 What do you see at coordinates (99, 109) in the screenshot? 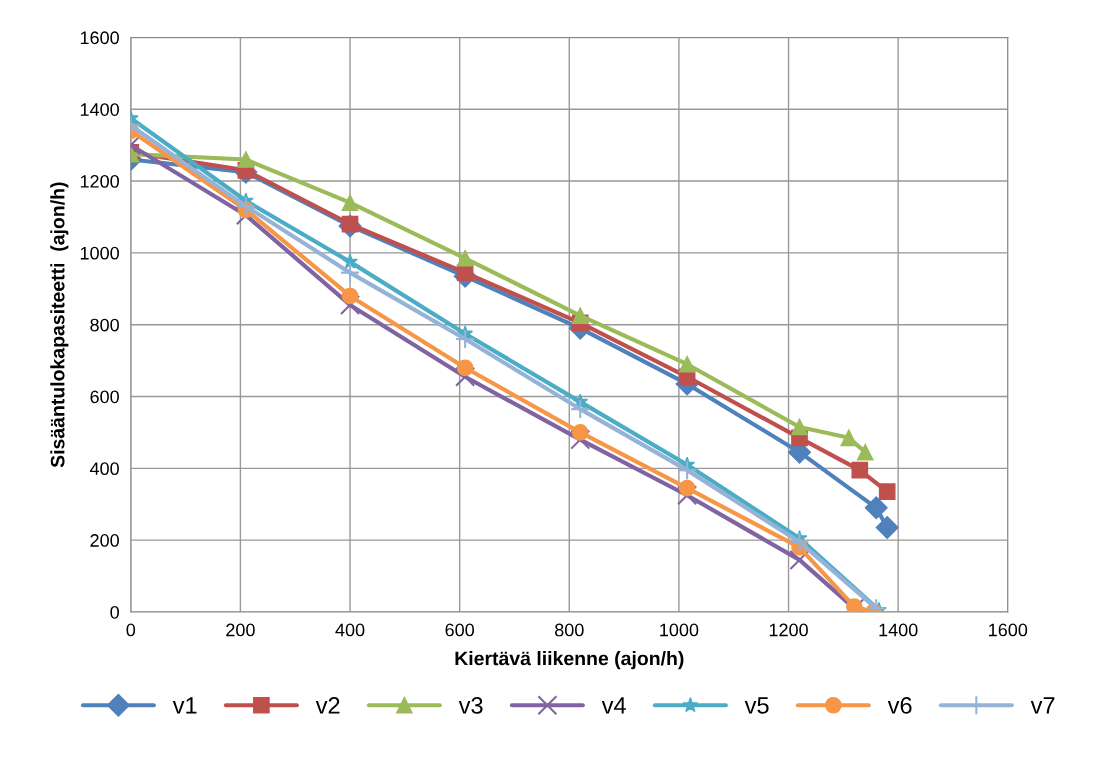
I see `y-tick-label: 1400` at bounding box center [99, 109].